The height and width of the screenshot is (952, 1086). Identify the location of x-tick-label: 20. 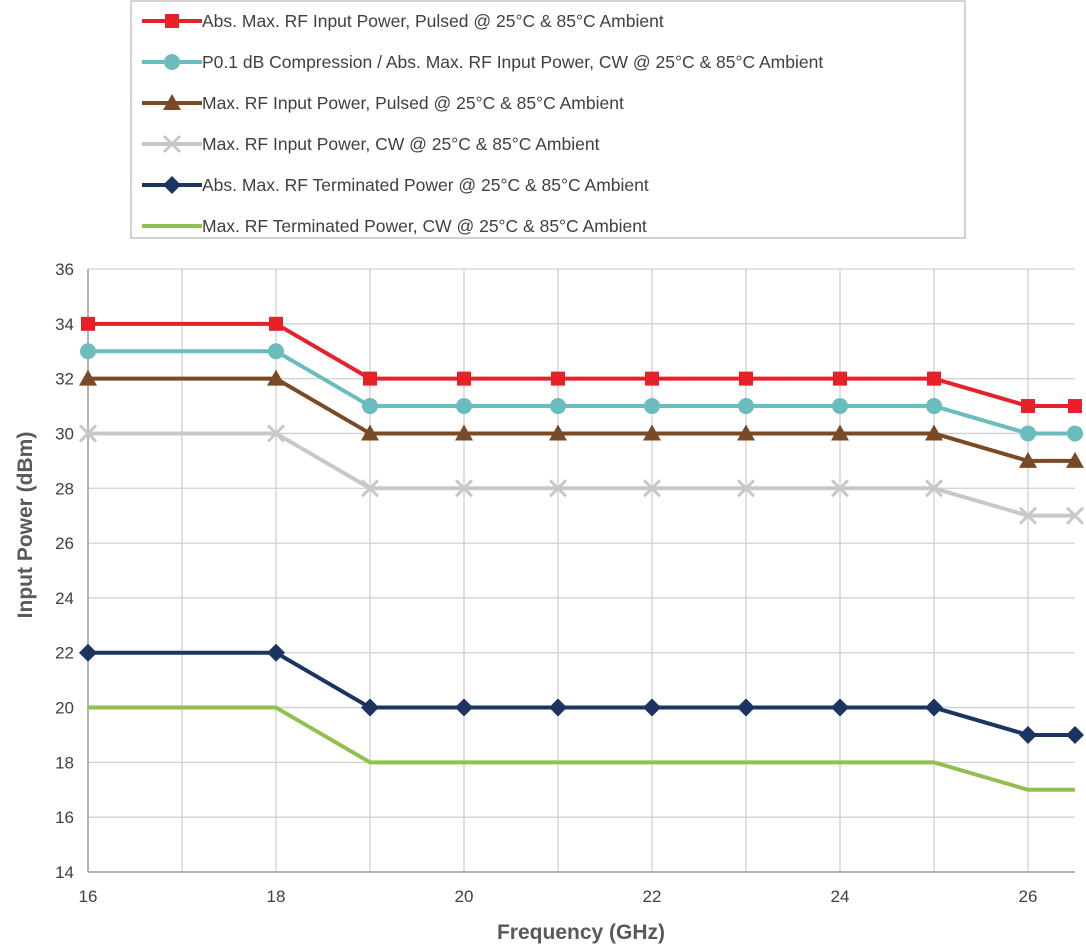
(464, 896).